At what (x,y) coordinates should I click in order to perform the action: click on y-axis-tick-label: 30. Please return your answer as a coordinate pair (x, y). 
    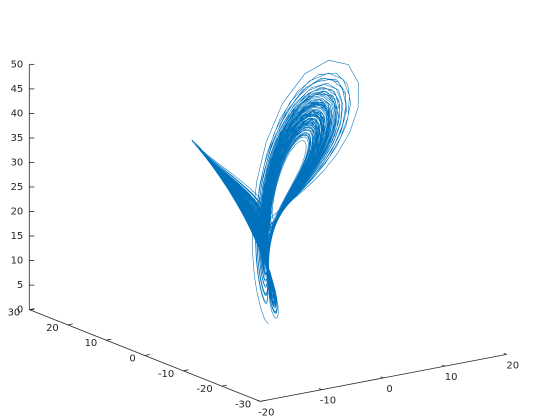
    Looking at the image, I should click on (14, 313).